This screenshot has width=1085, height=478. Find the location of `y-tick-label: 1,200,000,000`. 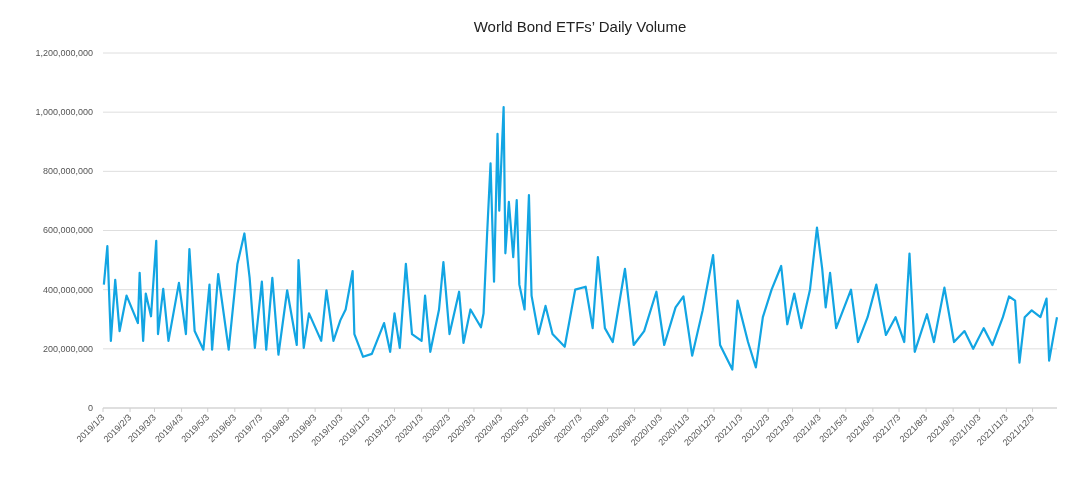

y-tick-label: 1,200,000,000 is located at coordinates (64, 52).